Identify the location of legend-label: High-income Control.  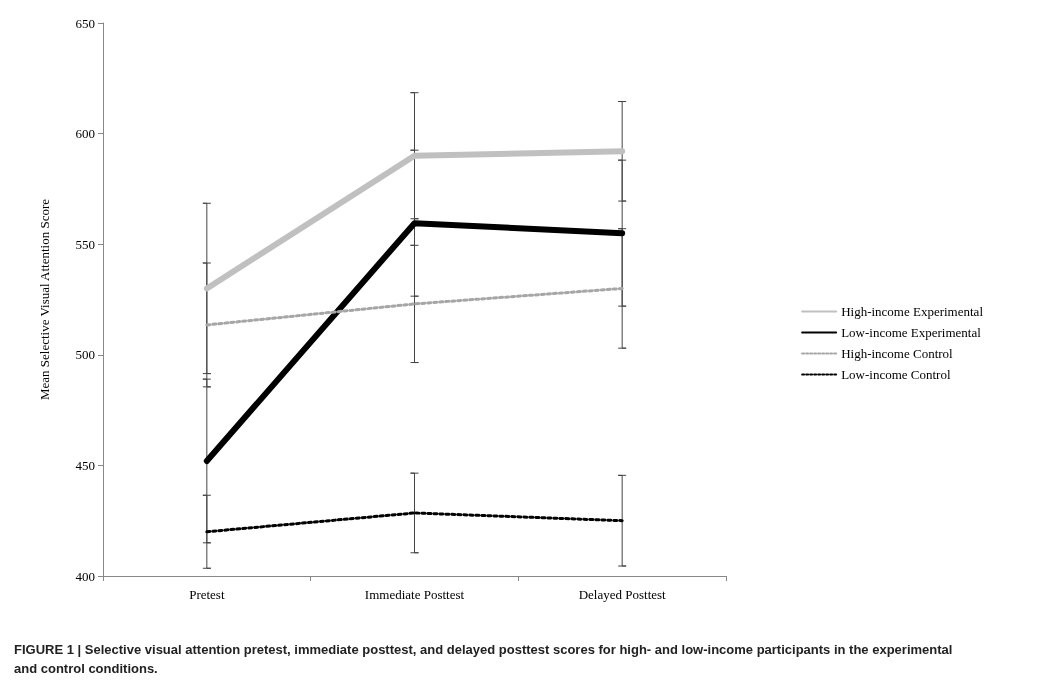
(897, 353).